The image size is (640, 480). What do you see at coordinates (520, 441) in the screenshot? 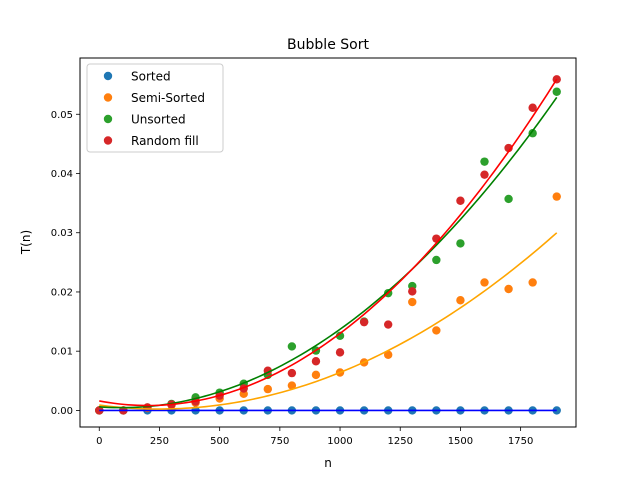
I see `x-tick-label: 1750` at bounding box center [520, 441].